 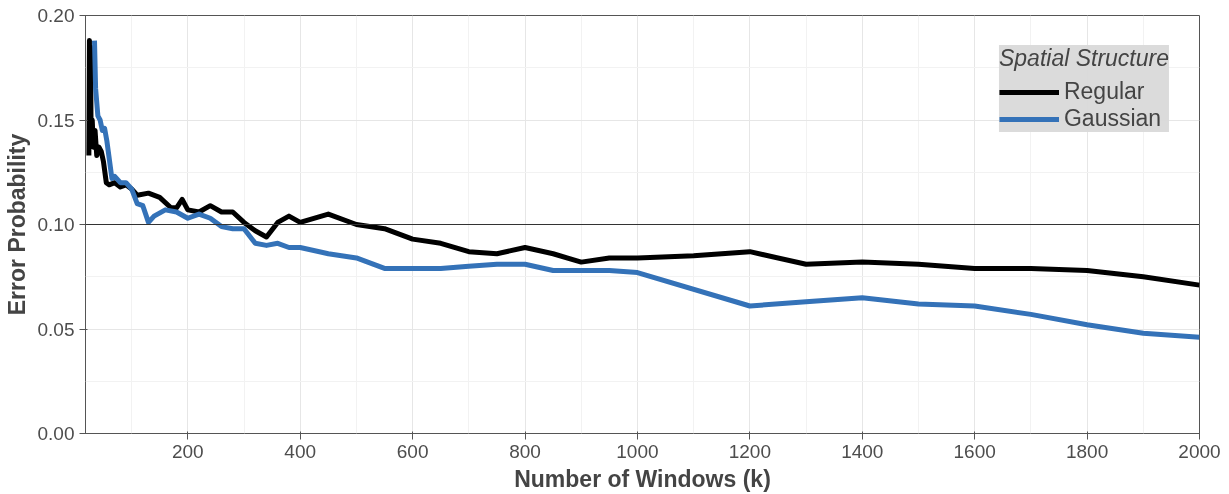 What do you see at coordinates (1087, 451) in the screenshot?
I see `x-tick-label: 1800` at bounding box center [1087, 451].